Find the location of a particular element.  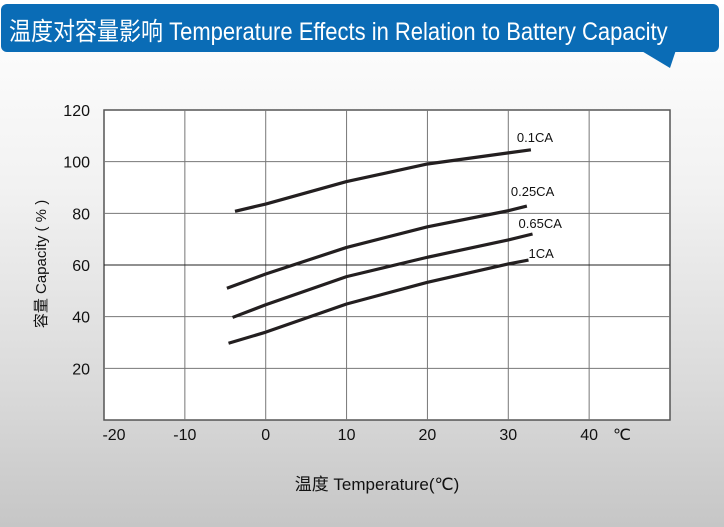

x-tick-label: 40 is located at coordinates (589, 435).